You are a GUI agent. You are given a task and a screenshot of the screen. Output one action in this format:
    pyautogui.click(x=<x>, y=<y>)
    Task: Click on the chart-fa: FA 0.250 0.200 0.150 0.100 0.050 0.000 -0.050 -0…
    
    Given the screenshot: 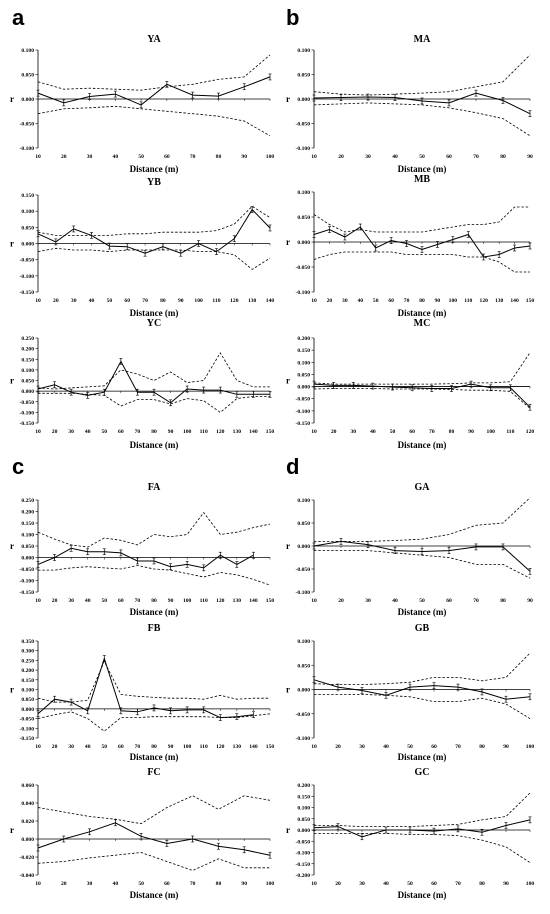 What is the action you would take?
    pyautogui.click(x=142, y=549)
    